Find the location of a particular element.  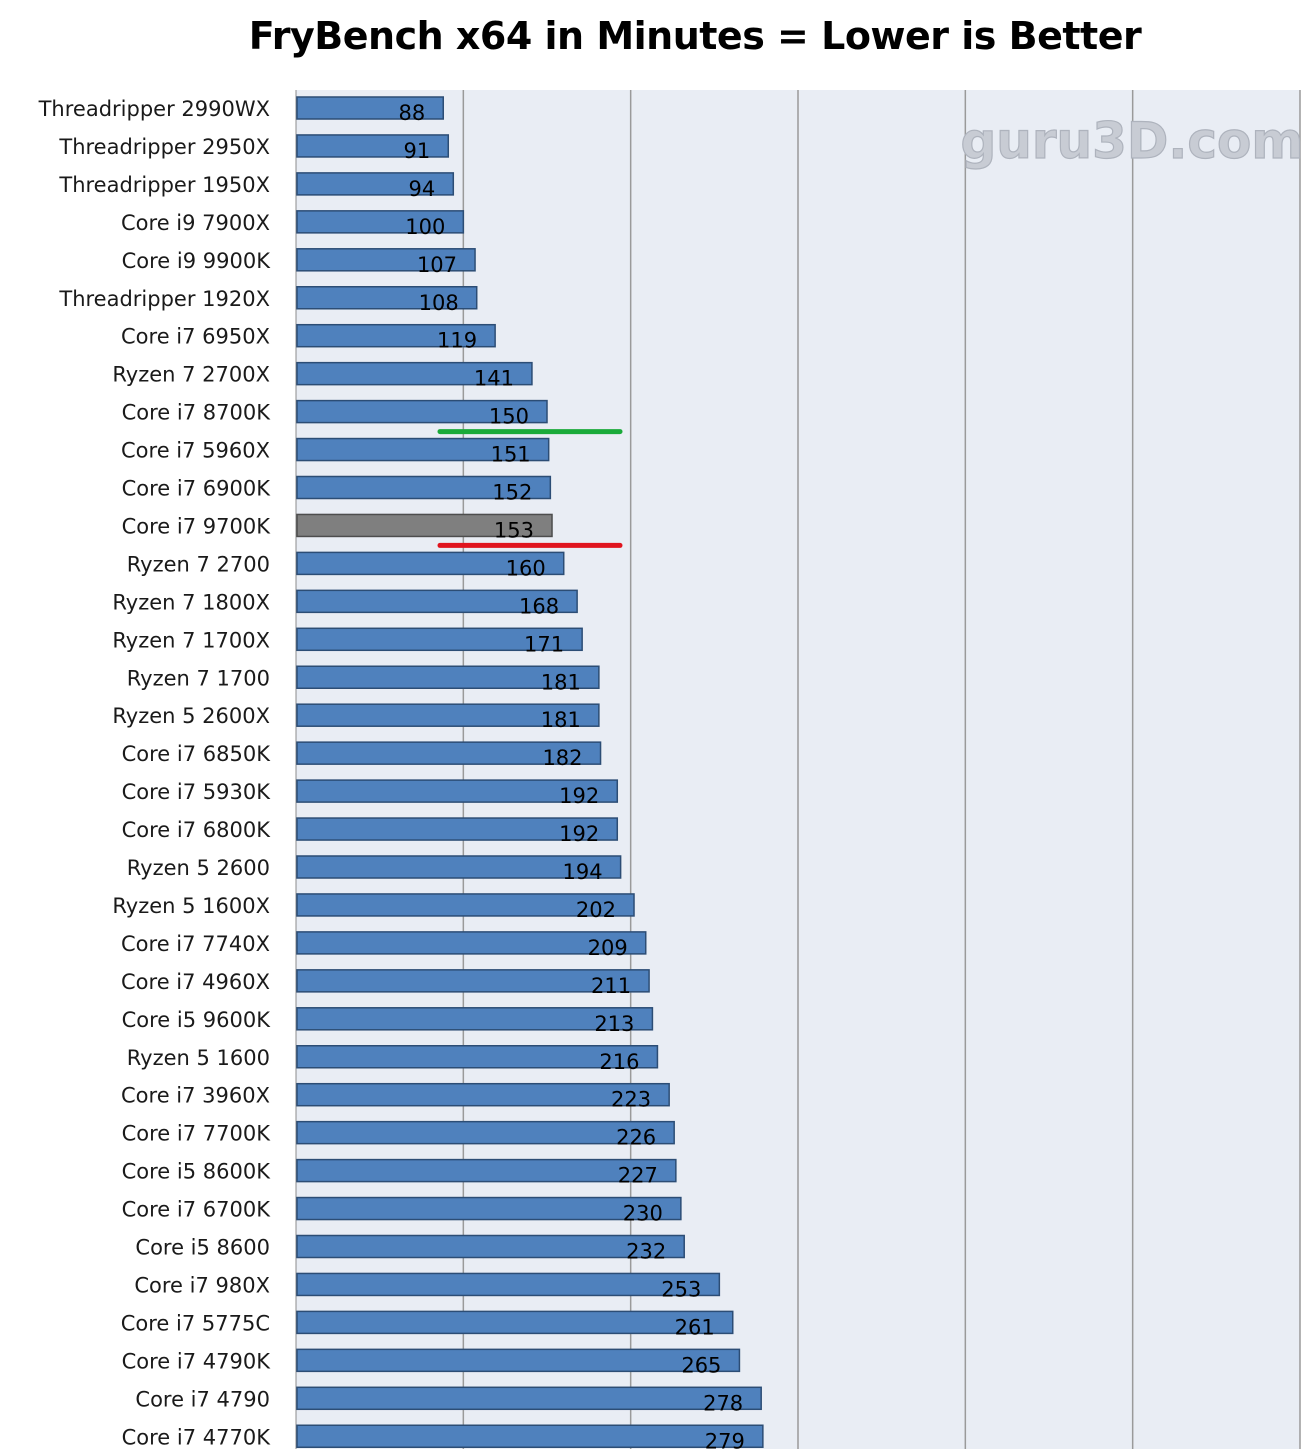

category-label: Core i5 8600K is located at coordinates (197, 1172).